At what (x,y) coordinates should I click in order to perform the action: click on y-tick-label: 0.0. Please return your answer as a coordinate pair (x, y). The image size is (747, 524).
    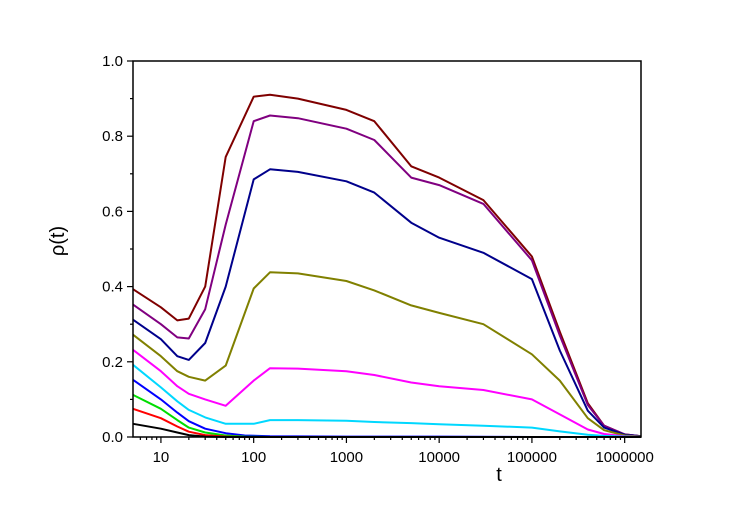
    Looking at the image, I should click on (112, 437).